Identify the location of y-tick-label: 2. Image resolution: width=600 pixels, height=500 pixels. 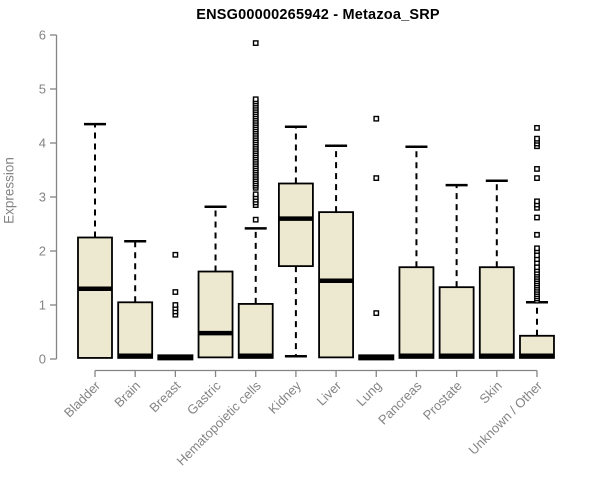
(42, 251).